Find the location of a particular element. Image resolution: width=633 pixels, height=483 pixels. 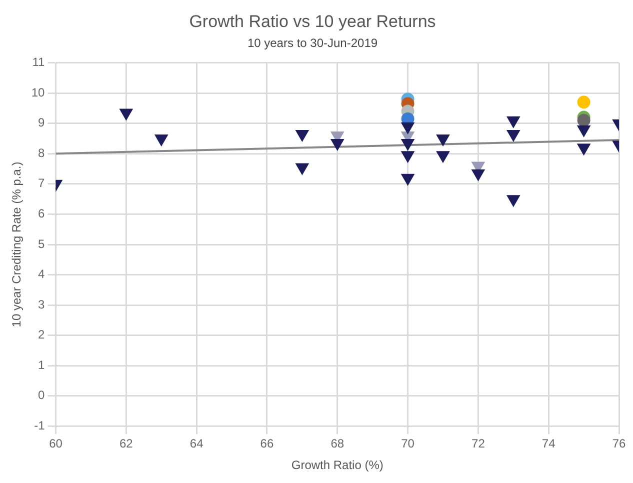

y-tick-label: 8 is located at coordinates (42, 153).